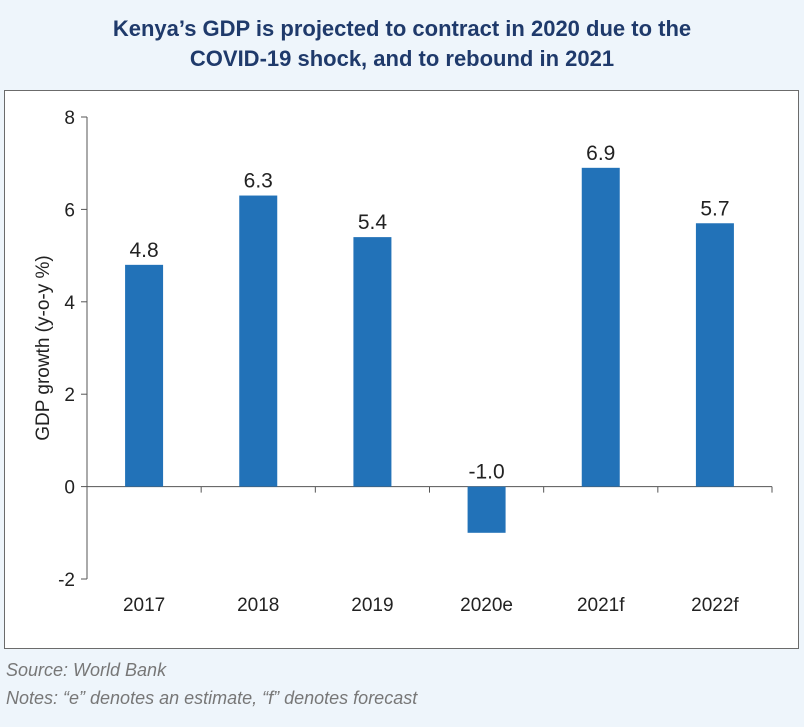 This screenshot has height=727, width=804. I want to click on source-note: Source: World Bank, so click(86, 670).